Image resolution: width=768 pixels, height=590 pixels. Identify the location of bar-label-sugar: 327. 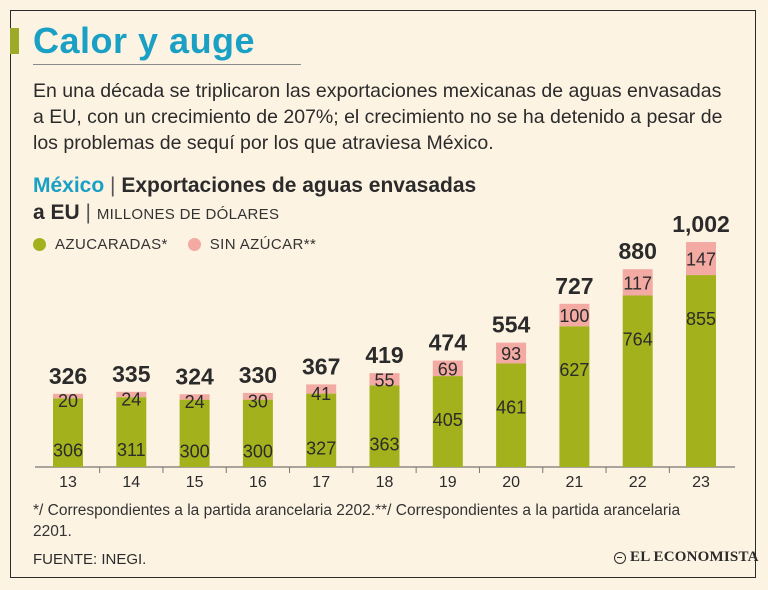
(321, 448).